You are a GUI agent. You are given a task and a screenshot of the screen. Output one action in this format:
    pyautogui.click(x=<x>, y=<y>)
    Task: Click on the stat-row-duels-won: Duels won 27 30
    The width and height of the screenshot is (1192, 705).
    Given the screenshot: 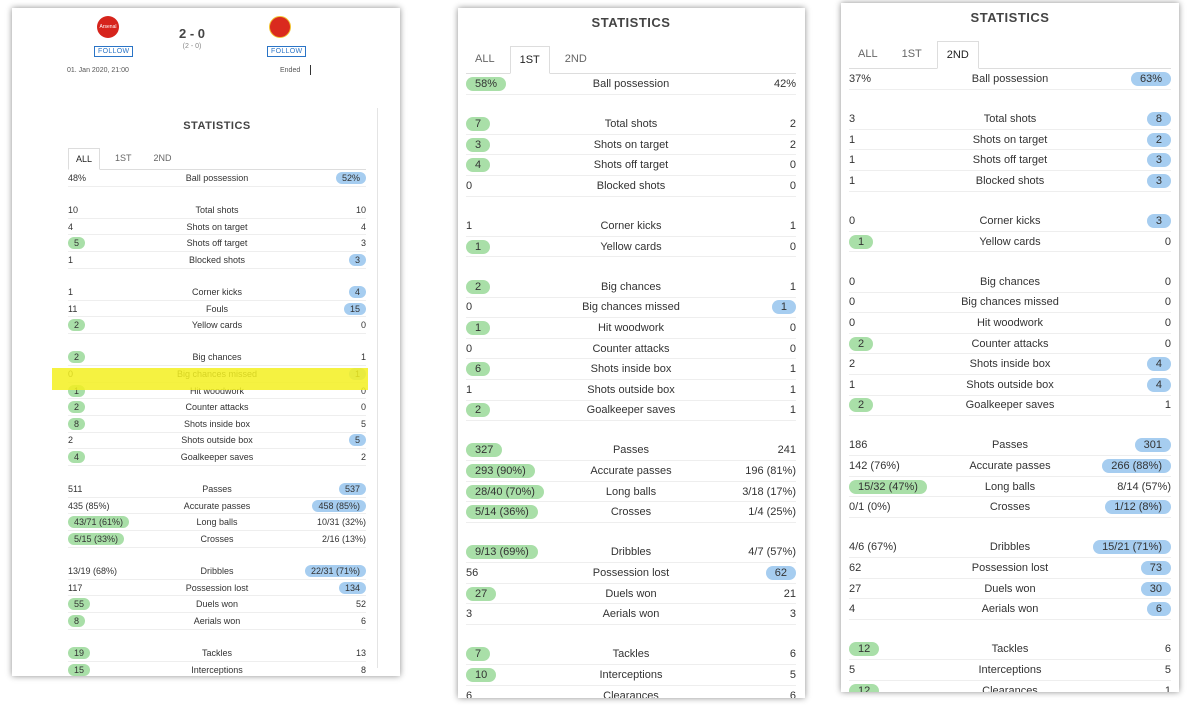 What is the action you would take?
    pyautogui.click(x=1010, y=589)
    